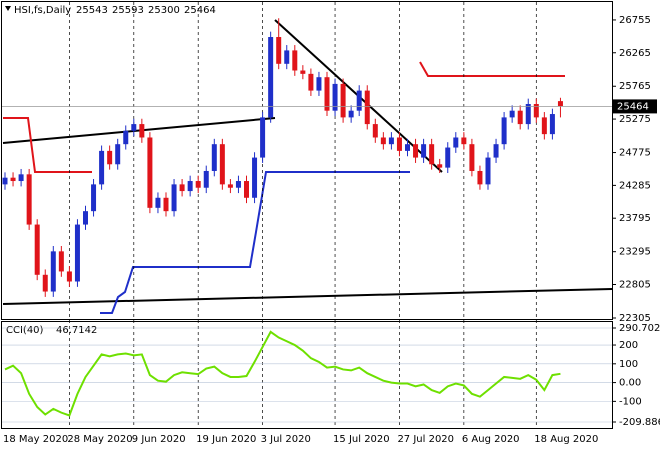  I want to click on x-tick-label: 9 Jun 2020, so click(159, 439).